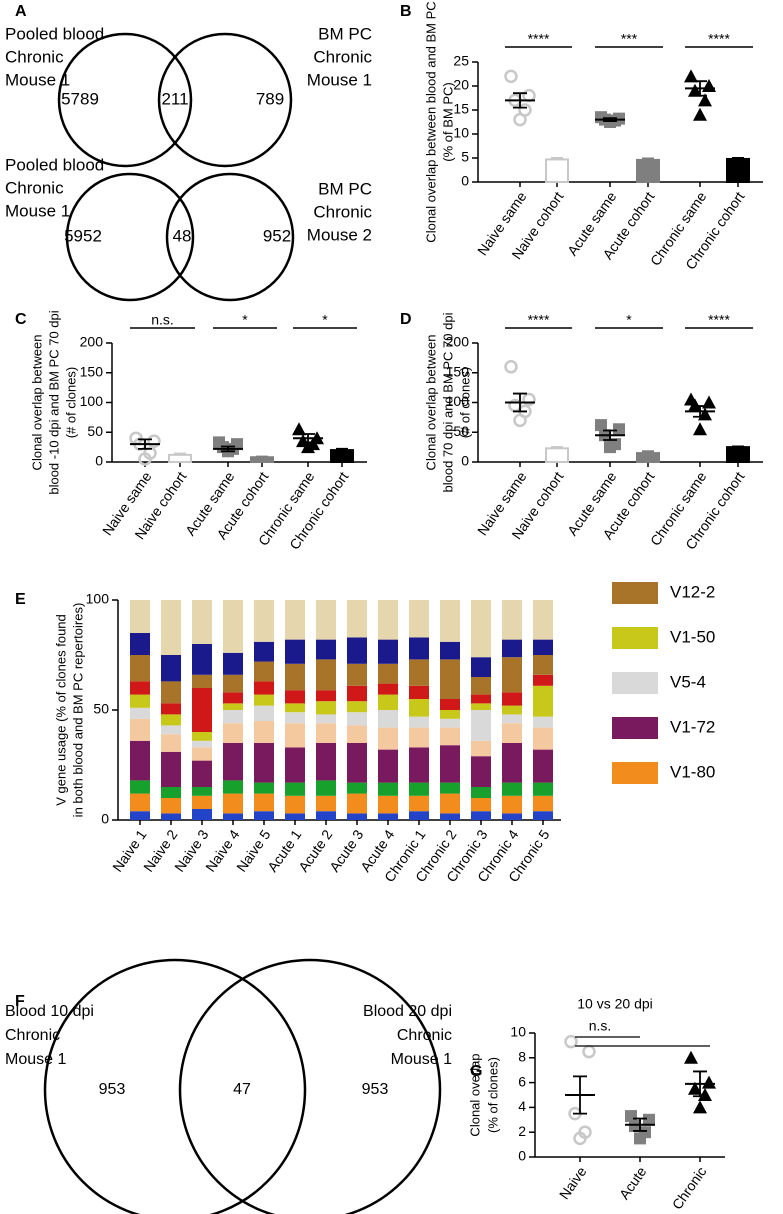  I want to click on venn-label: Mouse 1, so click(35, 1059).